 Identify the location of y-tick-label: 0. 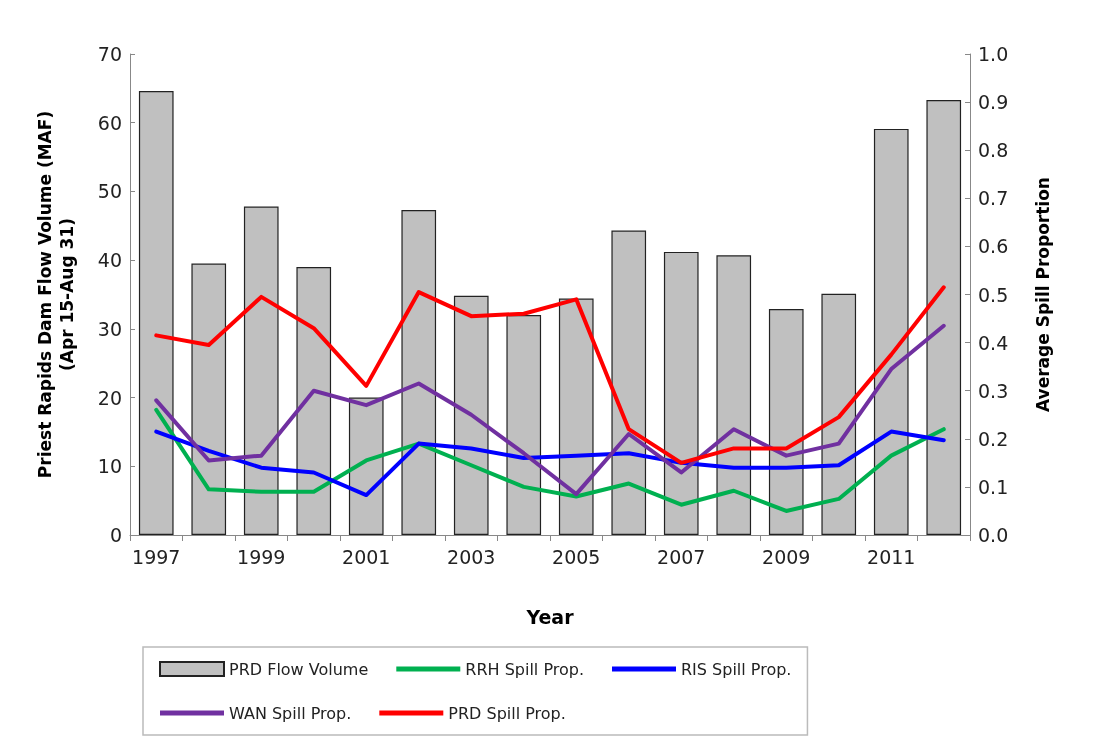
(115, 535).